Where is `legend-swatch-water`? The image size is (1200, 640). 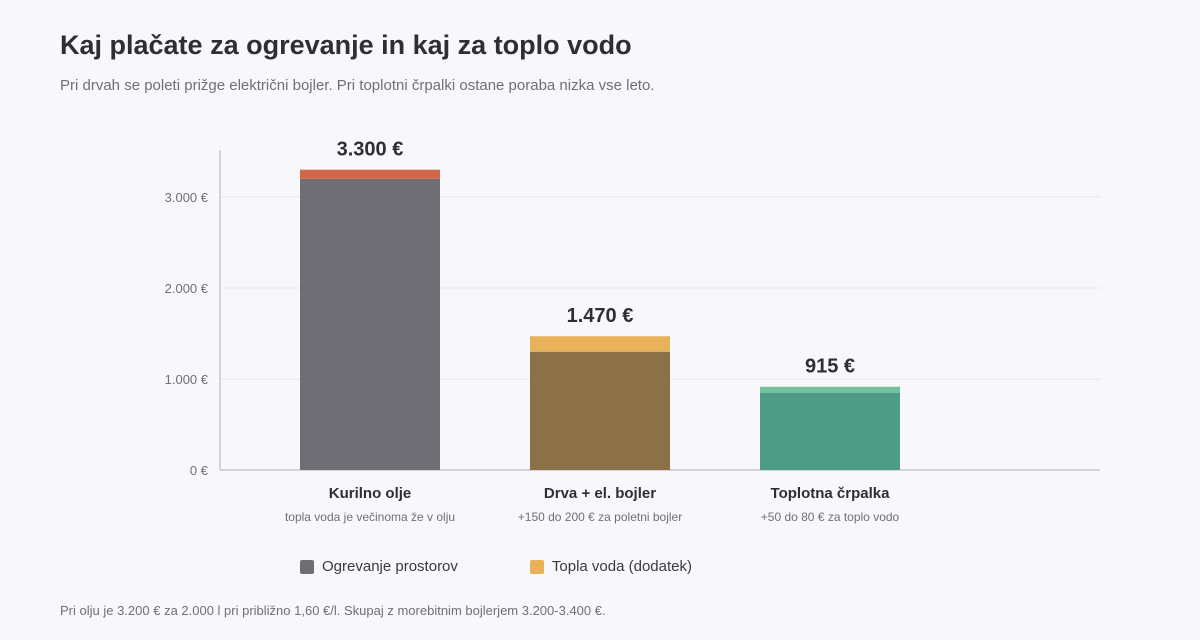 legend-swatch-water is located at coordinates (536, 566).